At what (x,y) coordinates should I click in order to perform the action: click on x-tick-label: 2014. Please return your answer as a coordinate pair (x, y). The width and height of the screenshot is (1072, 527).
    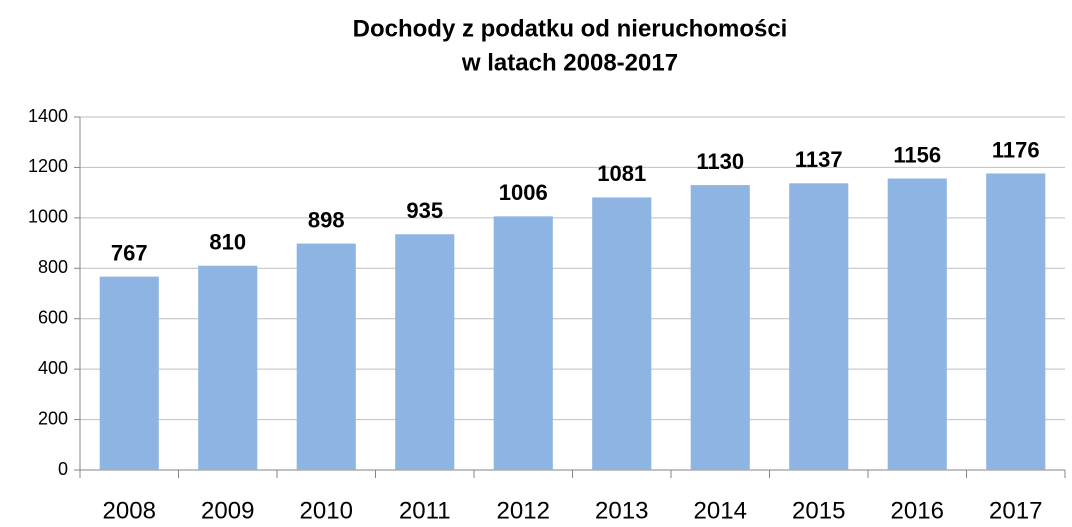
    Looking at the image, I should click on (720, 510).